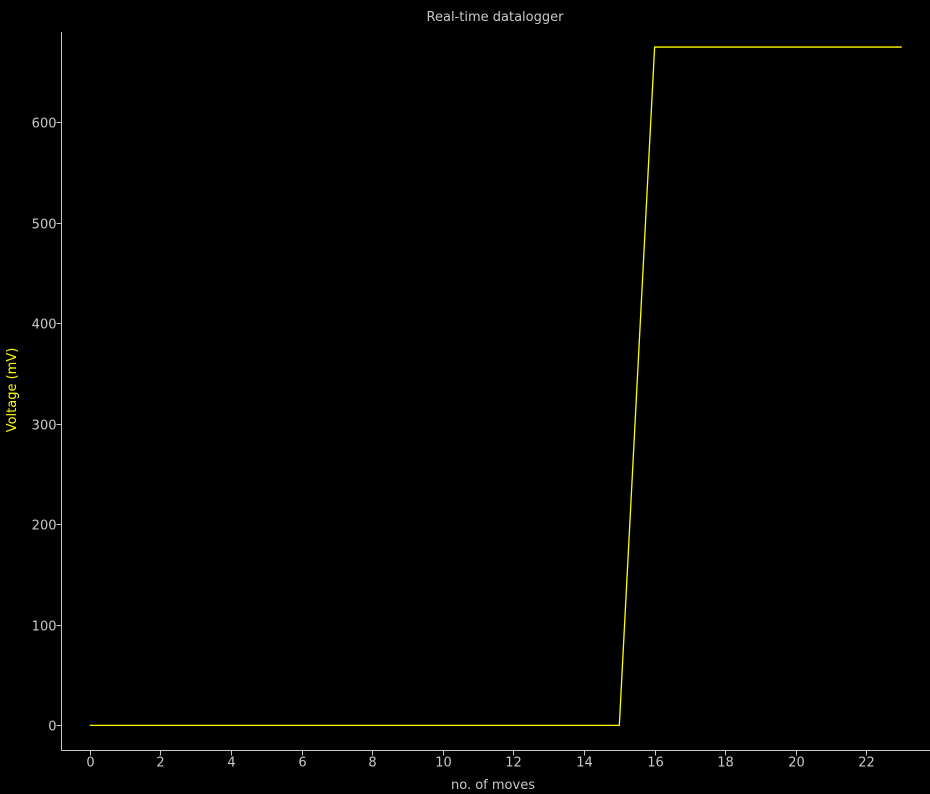  I want to click on x-tick-label: 14, so click(584, 763).